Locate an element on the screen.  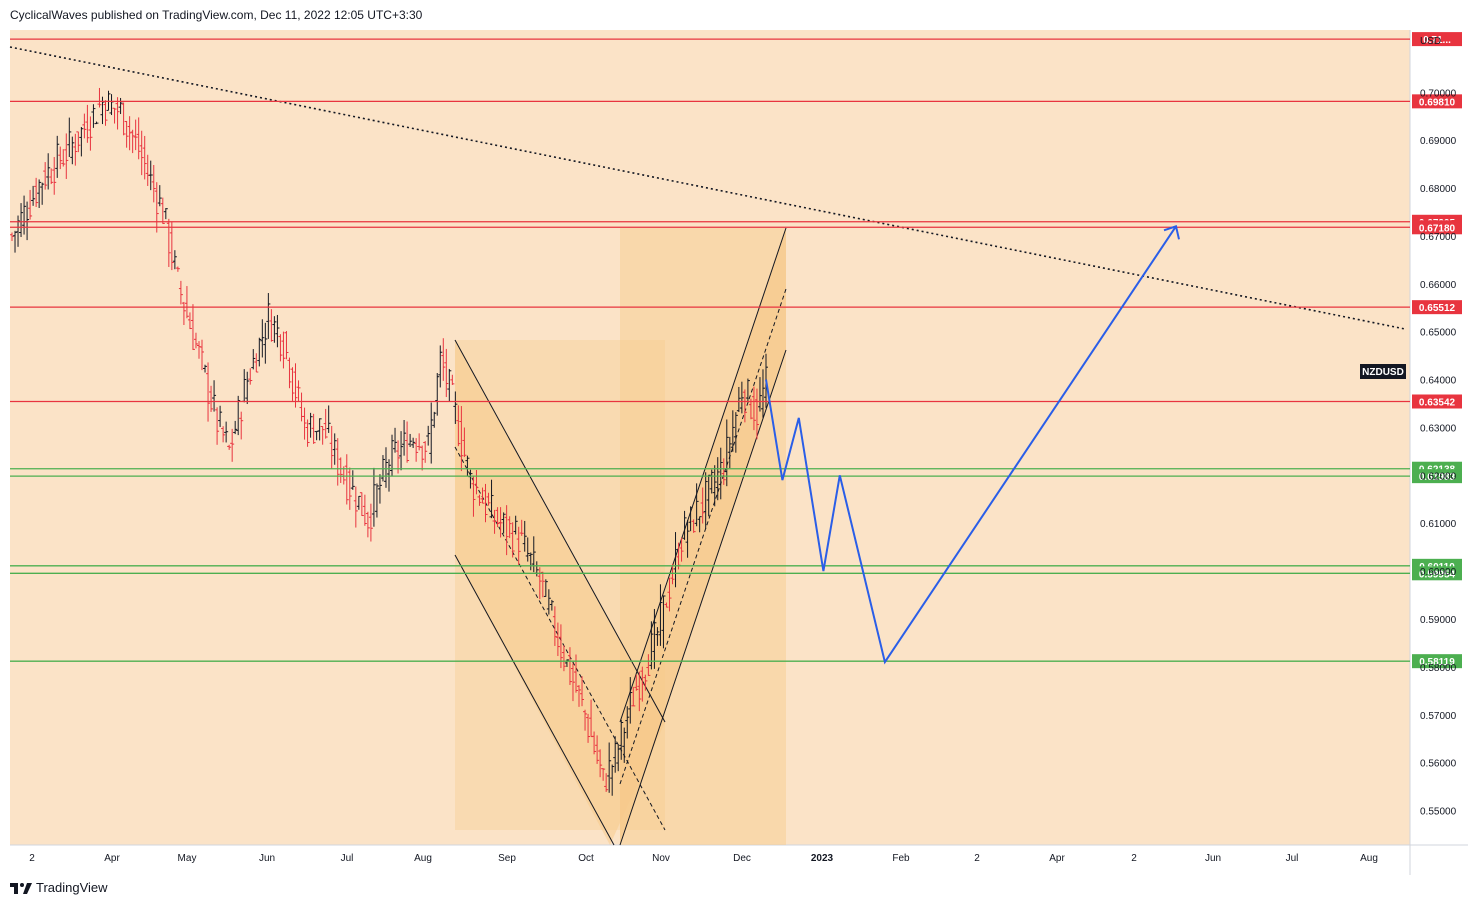
x-tick-label: Aug is located at coordinates (1369, 858).